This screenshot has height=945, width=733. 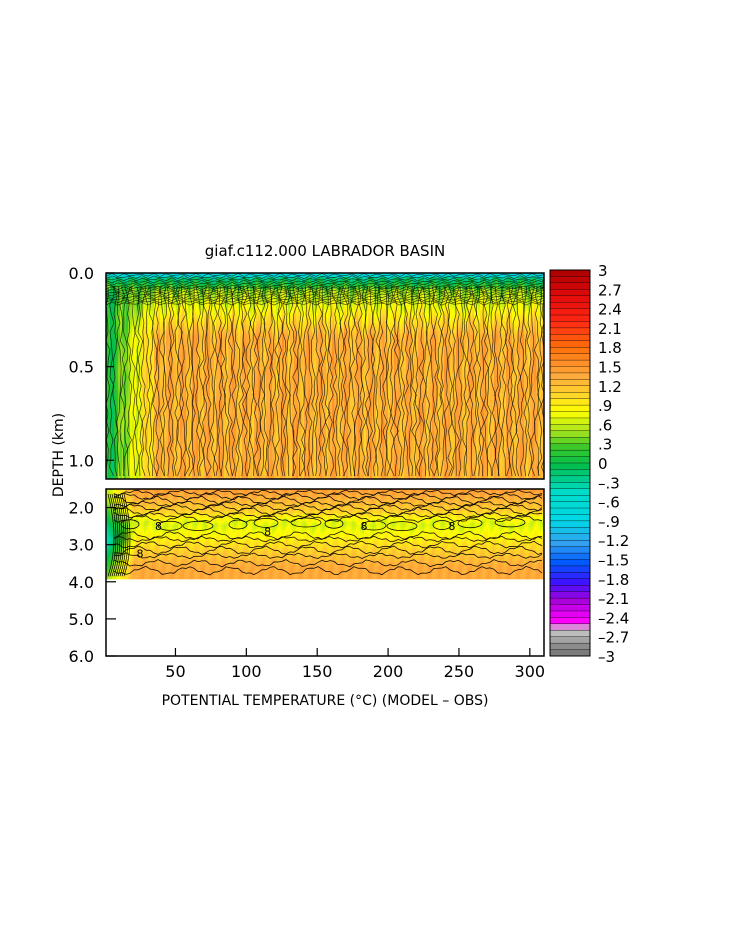 What do you see at coordinates (610, 368) in the screenshot?
I see `colorbar-tick-label: 1.5` at bounding box center [610, 368].